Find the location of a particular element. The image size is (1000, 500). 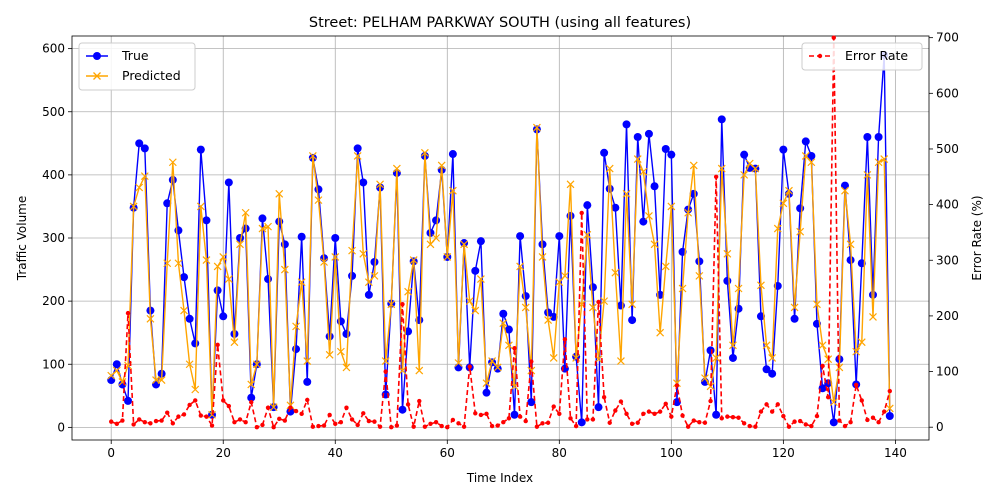

x-tick-label: 20 is located at coordinates (223, 453).